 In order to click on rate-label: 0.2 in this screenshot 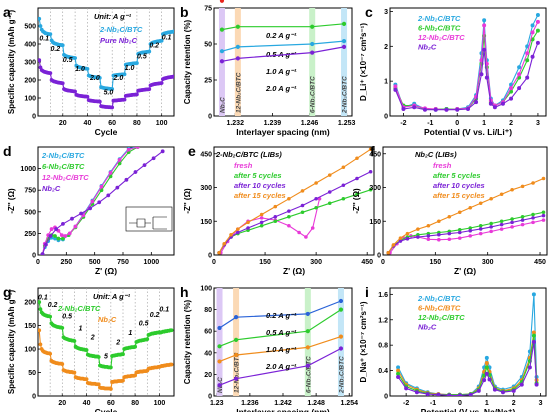, I will do `click(154, 46)`.